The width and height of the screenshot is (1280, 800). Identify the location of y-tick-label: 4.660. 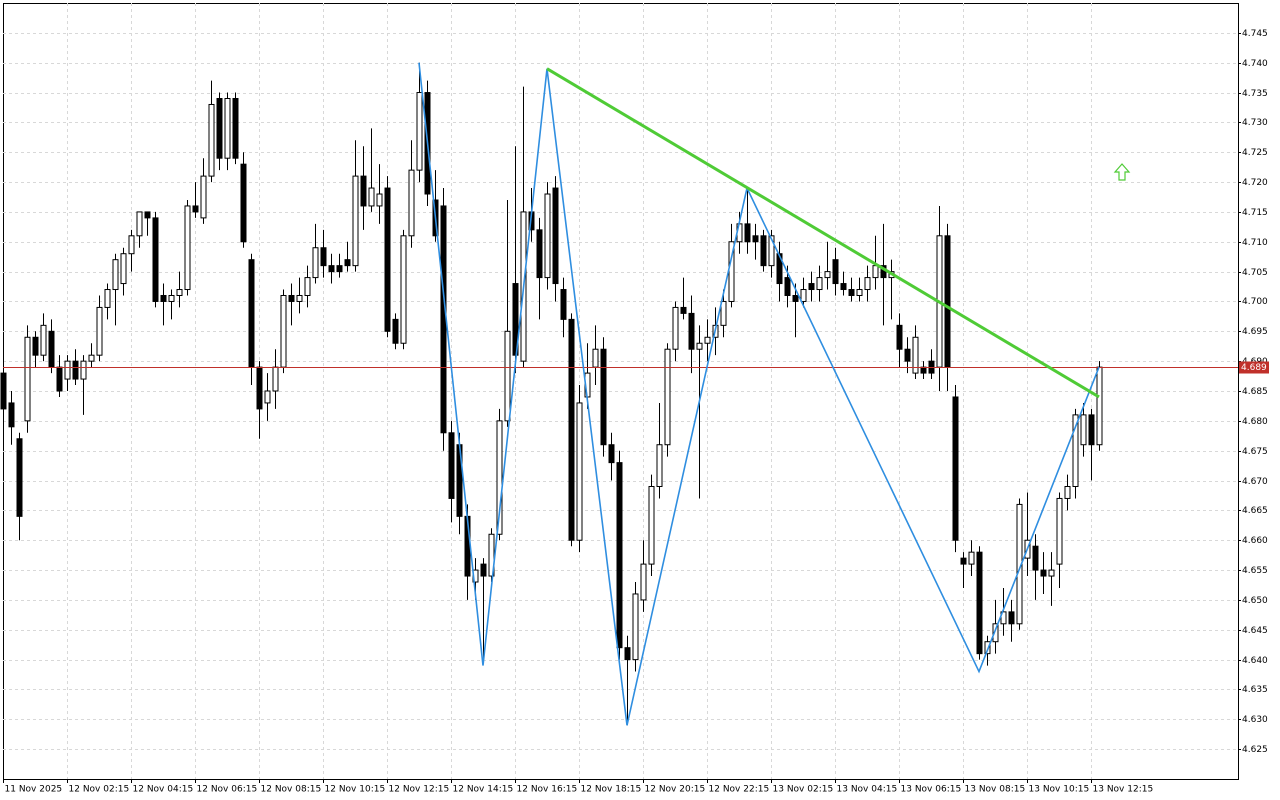
(1255, 541).